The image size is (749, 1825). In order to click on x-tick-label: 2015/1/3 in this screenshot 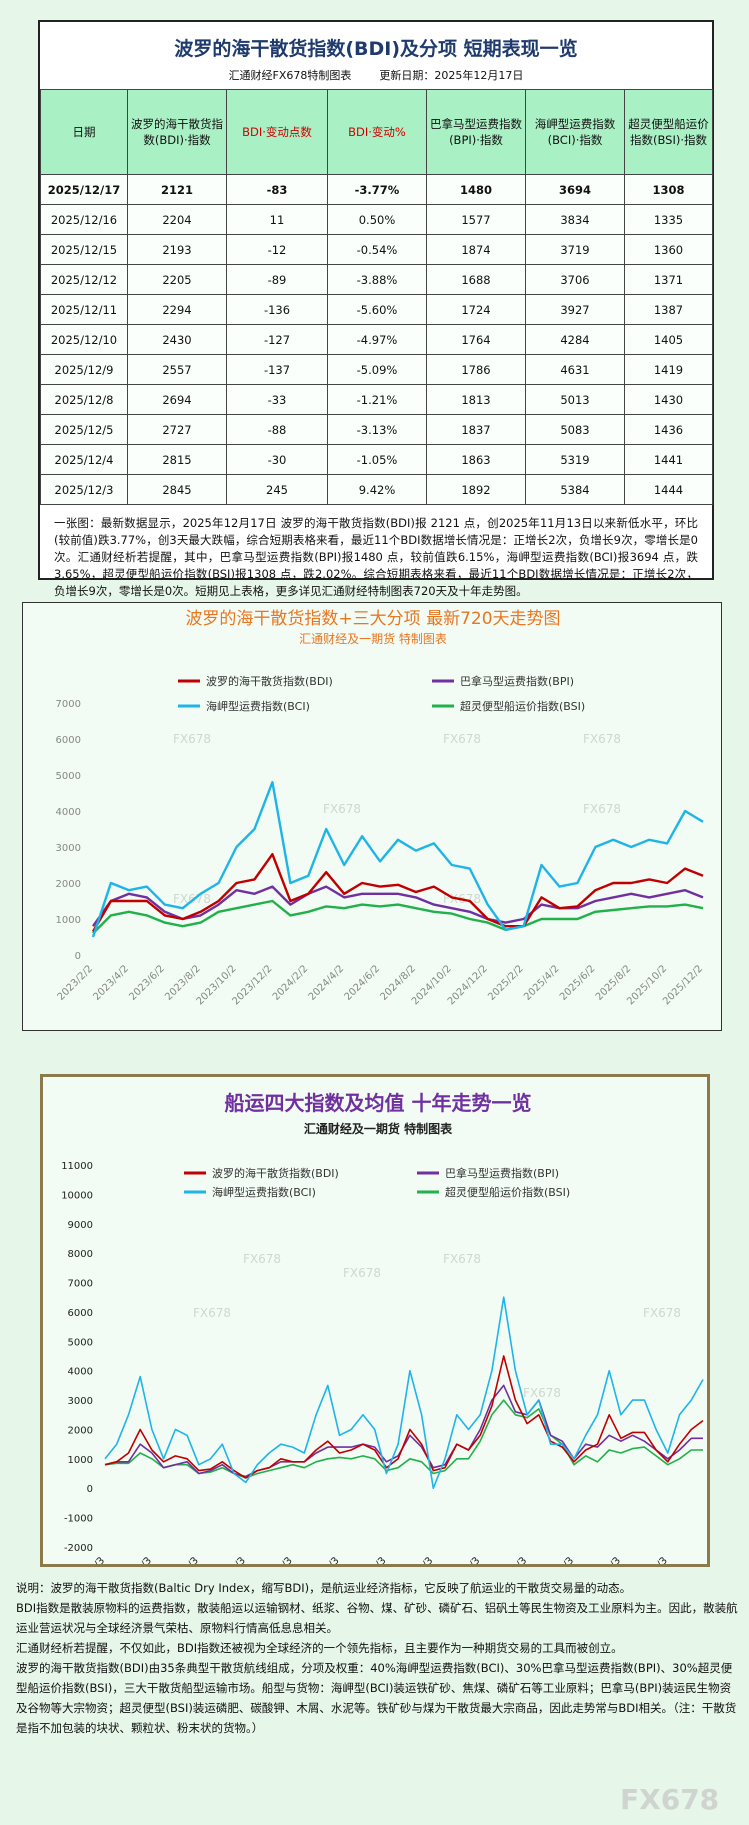, I will do `click(181, 1561)`.